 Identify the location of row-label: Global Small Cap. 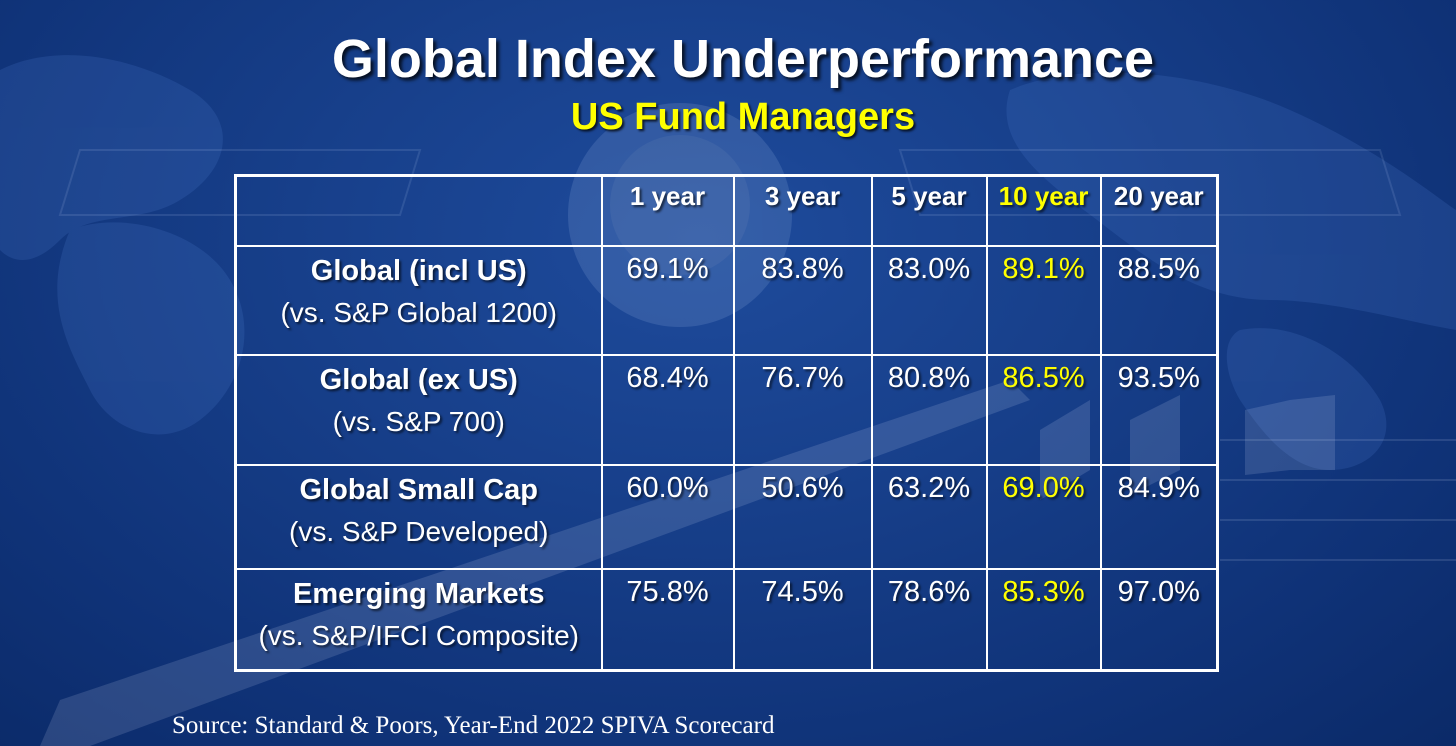
(419, 490).